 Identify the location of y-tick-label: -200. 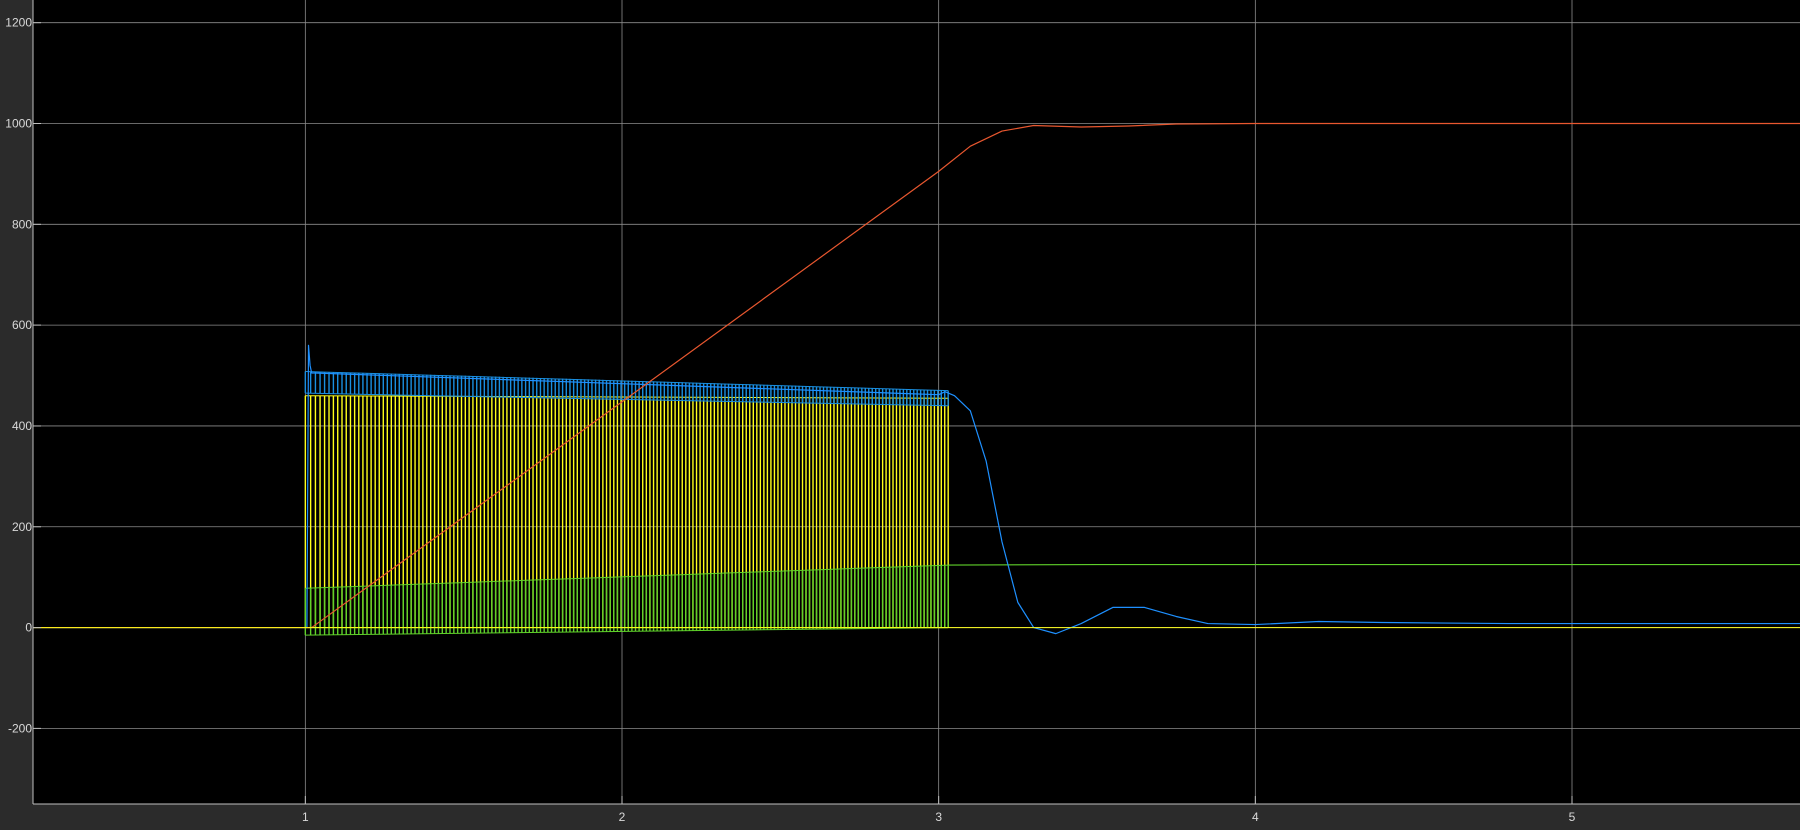
(20, 728).